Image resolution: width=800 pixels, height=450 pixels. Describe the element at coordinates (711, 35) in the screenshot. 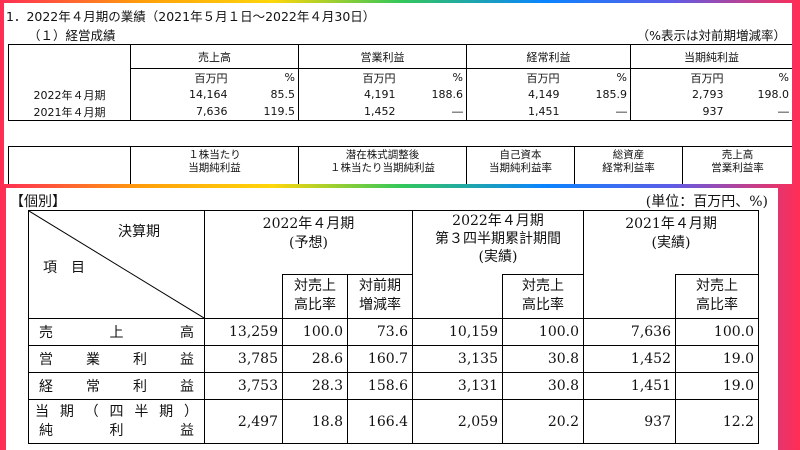

I see `percentage-note: （%表示は対前期増減率）` at that location.